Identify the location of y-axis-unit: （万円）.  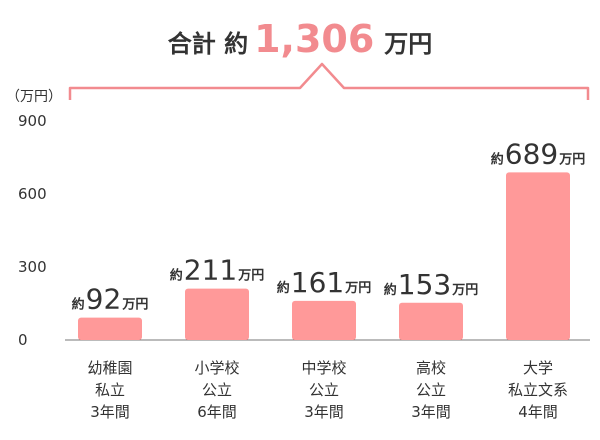
(34, 97).